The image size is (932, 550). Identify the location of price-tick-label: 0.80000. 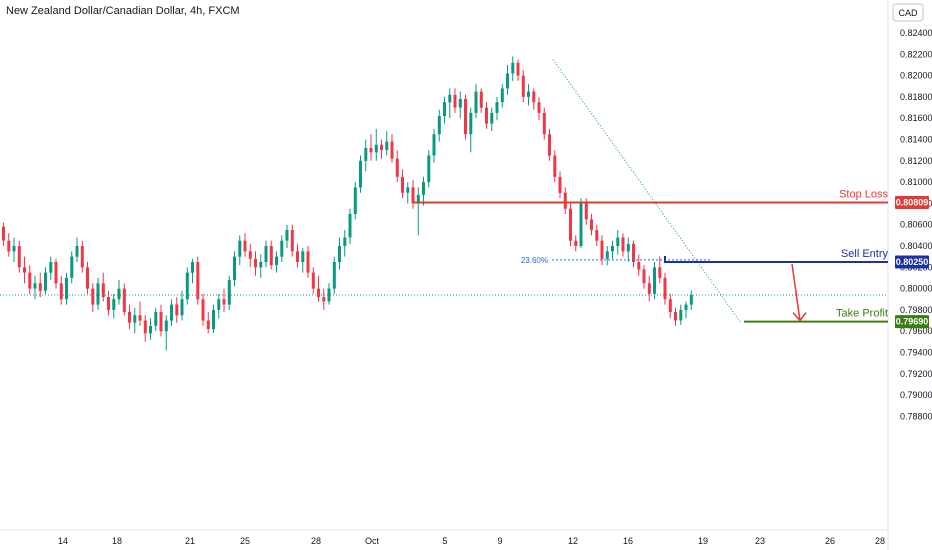
(916, 289).